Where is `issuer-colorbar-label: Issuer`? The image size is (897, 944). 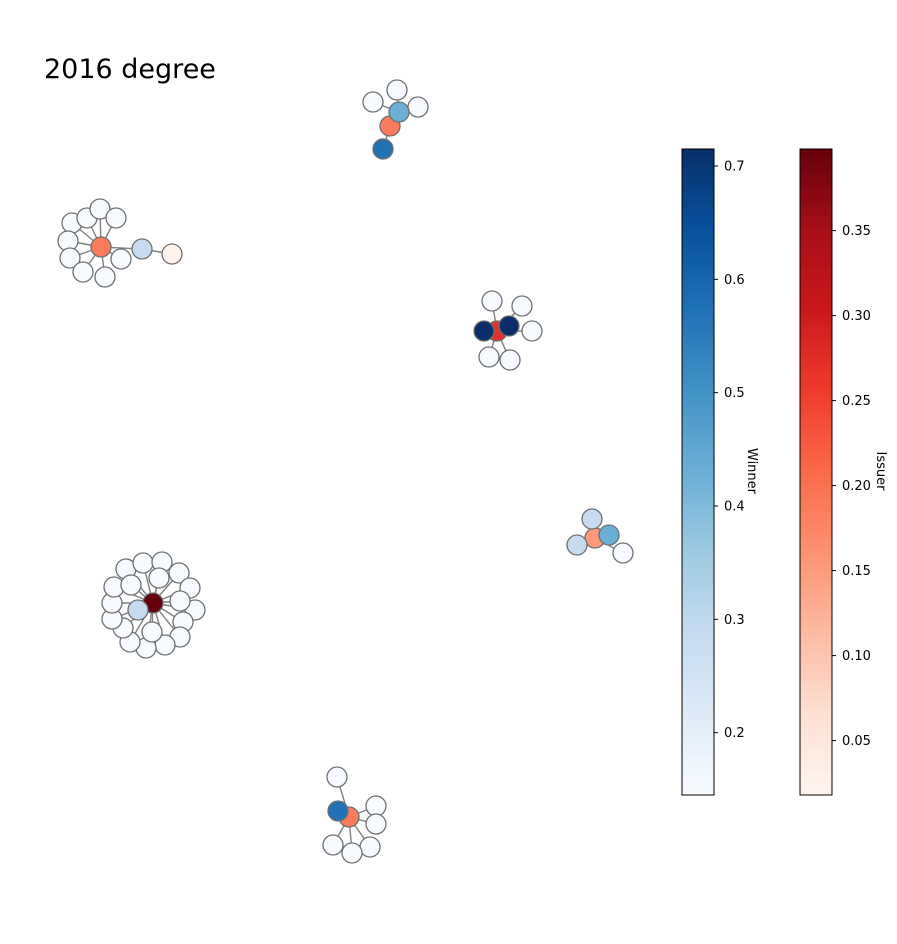
issuer-colorbar-label: Issuer is located at coordinates (880, 472).